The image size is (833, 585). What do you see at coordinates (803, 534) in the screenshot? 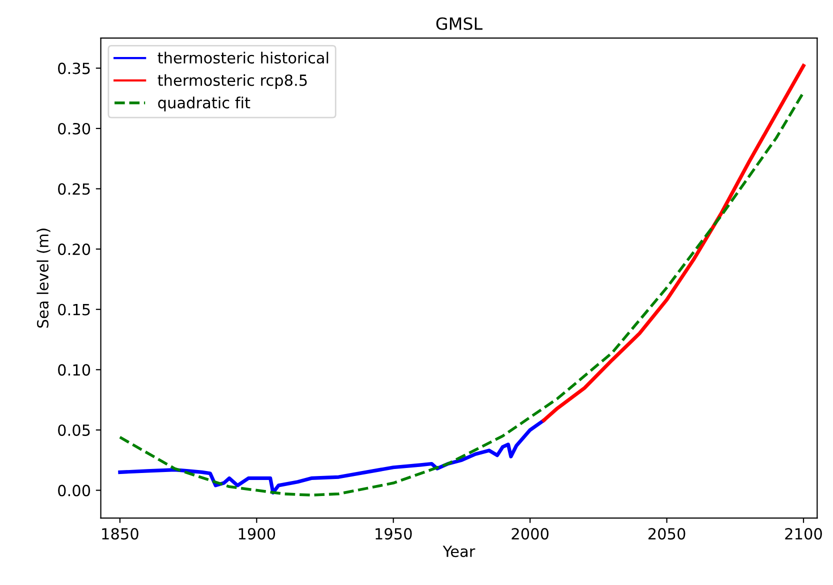
I see `x-tick-label: 2100` at bounding box center [803, 534].